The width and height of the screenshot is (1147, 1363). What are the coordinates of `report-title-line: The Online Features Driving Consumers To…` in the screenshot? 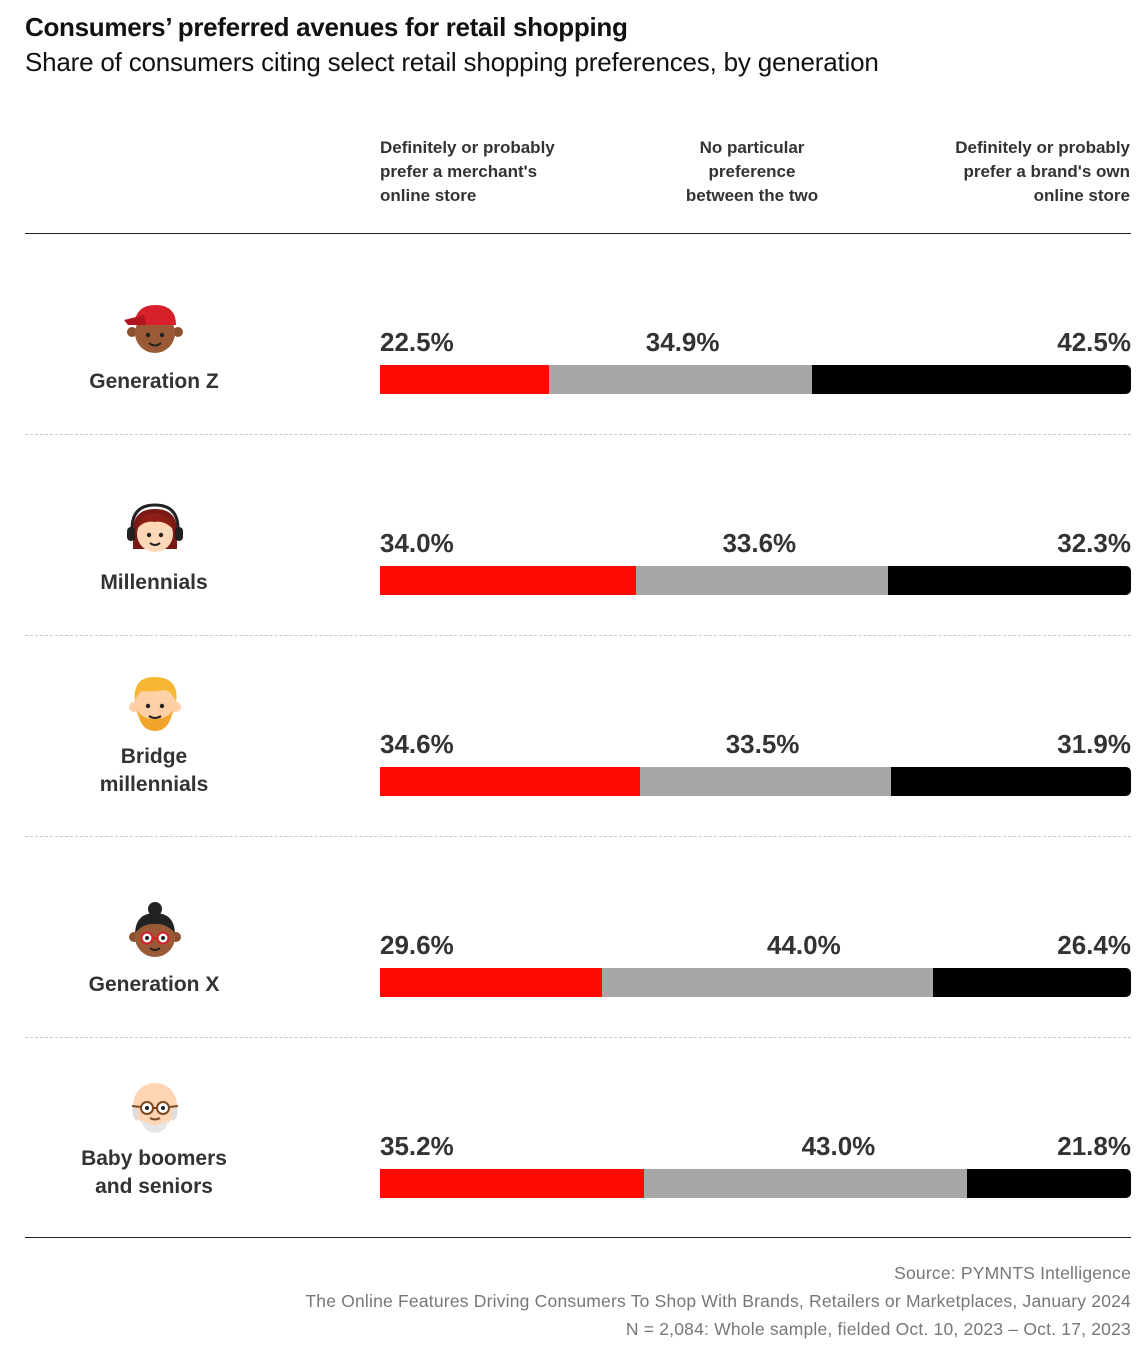 It's located at (718, 1301).